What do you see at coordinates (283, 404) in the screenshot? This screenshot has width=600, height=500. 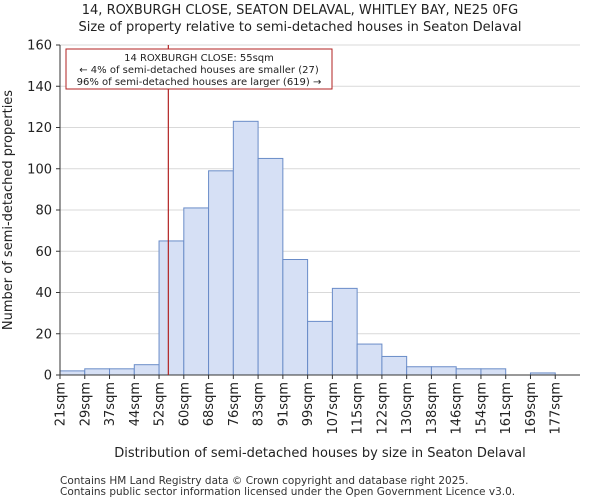 I see `x-tick-label: 91sqm` at bounding box center [283, 404].